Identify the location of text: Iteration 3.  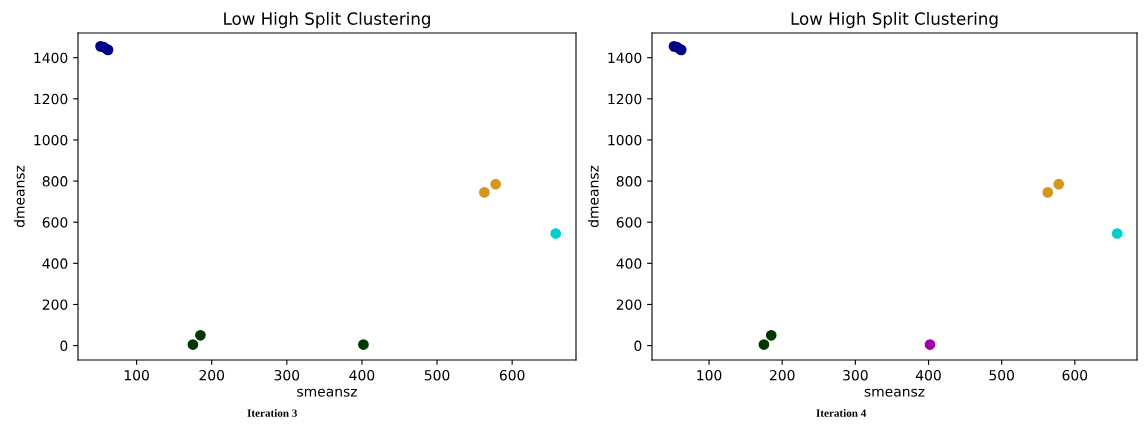
(272, 413).